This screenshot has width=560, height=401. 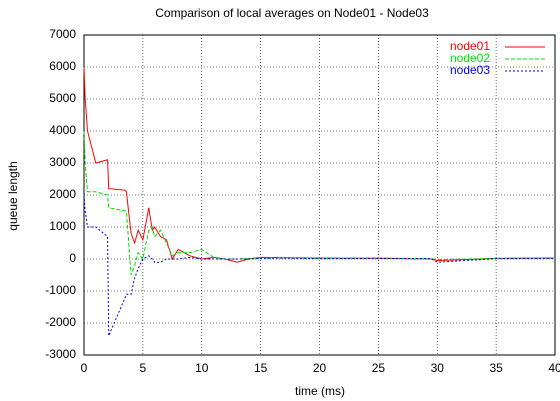 I want to click on y-tick-label: 0, so click(x=72, y=258).